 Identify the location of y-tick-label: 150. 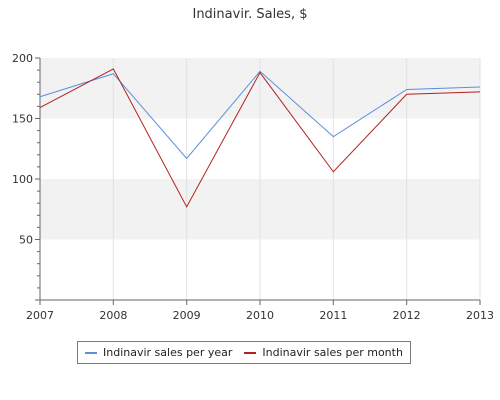
(22, 119).